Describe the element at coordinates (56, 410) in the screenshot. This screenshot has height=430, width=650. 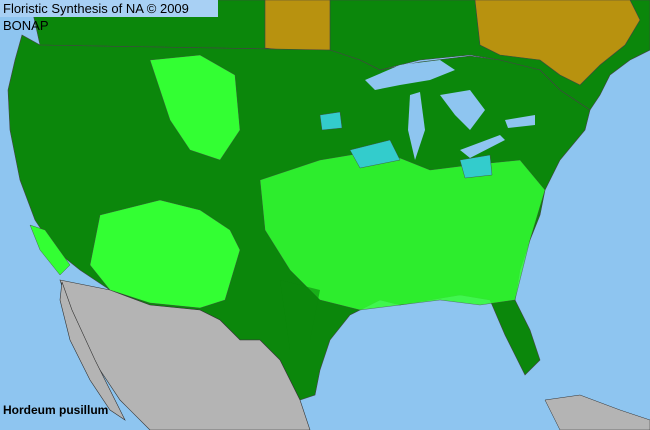
I see `species-label: Hordeum pusillum` at that location.